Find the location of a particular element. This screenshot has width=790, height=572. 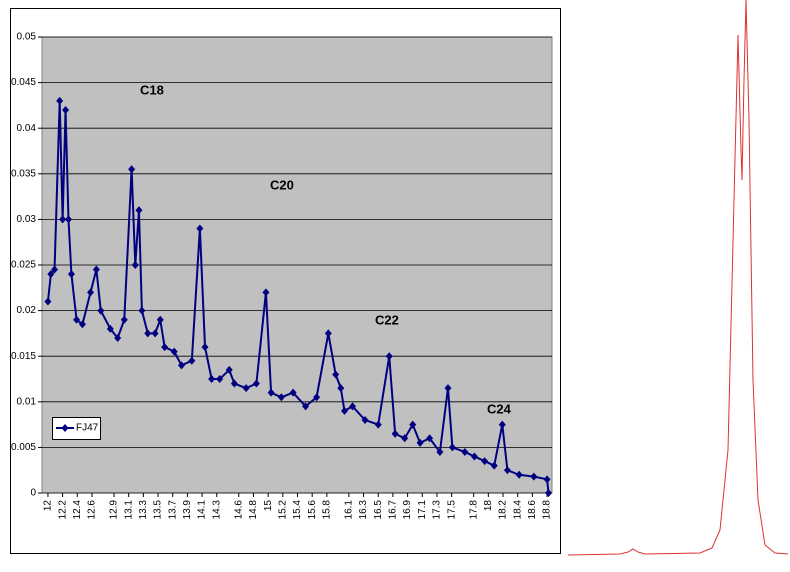

annotation: C20 is located at coordinates (282, 184).